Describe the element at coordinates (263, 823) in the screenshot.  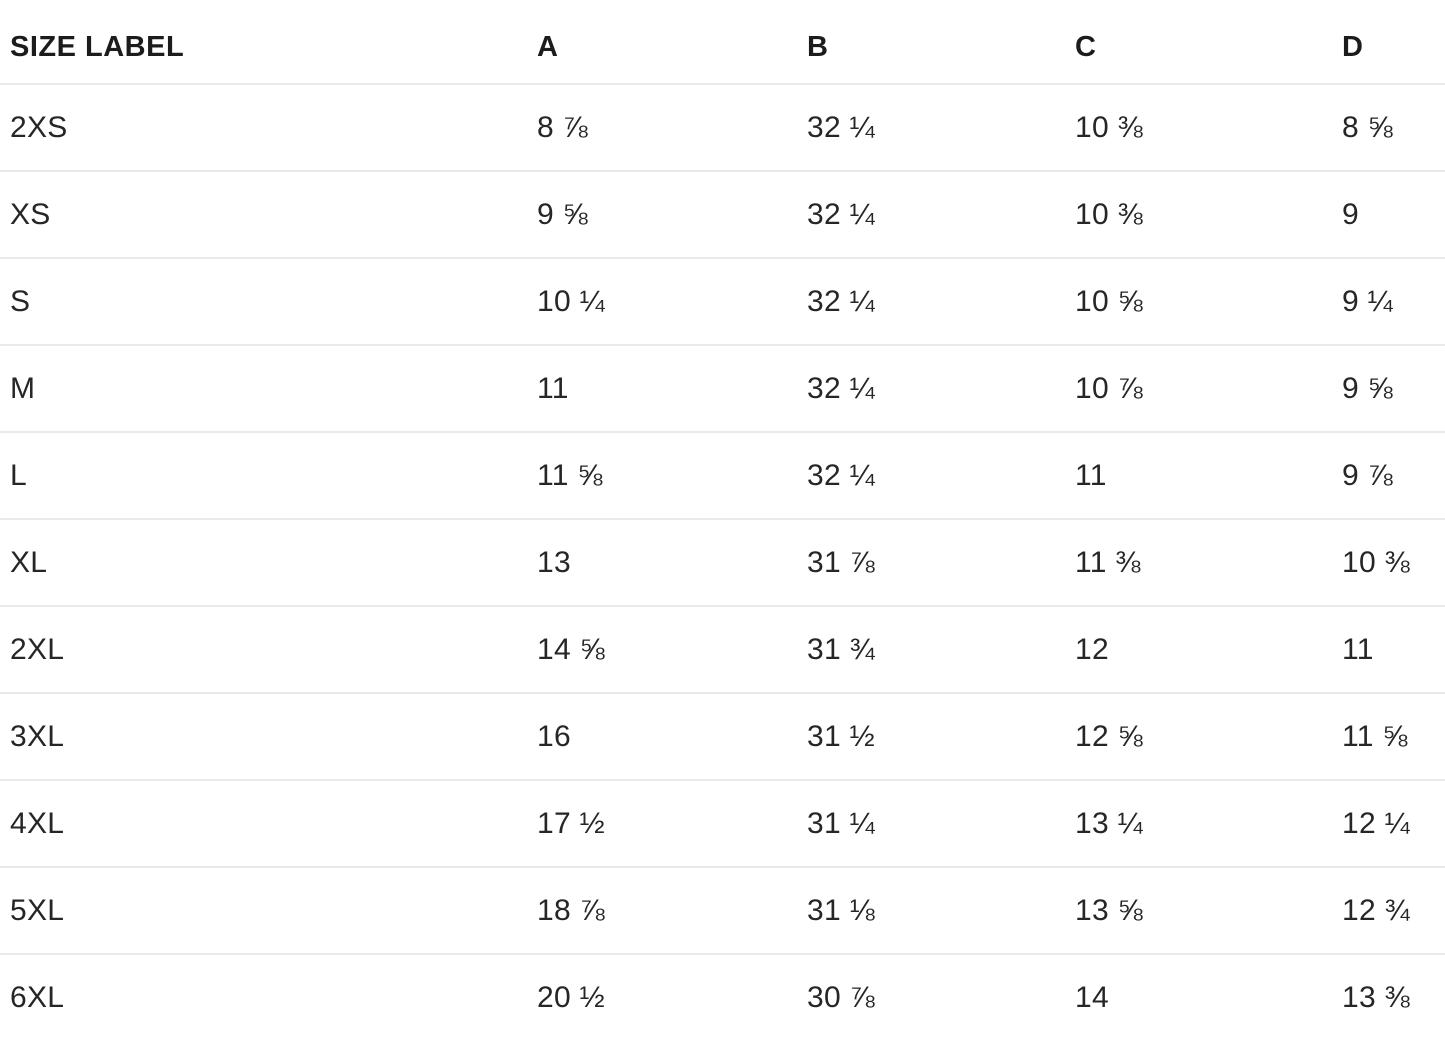
I see `size-label-cell: 4XL` at that location.